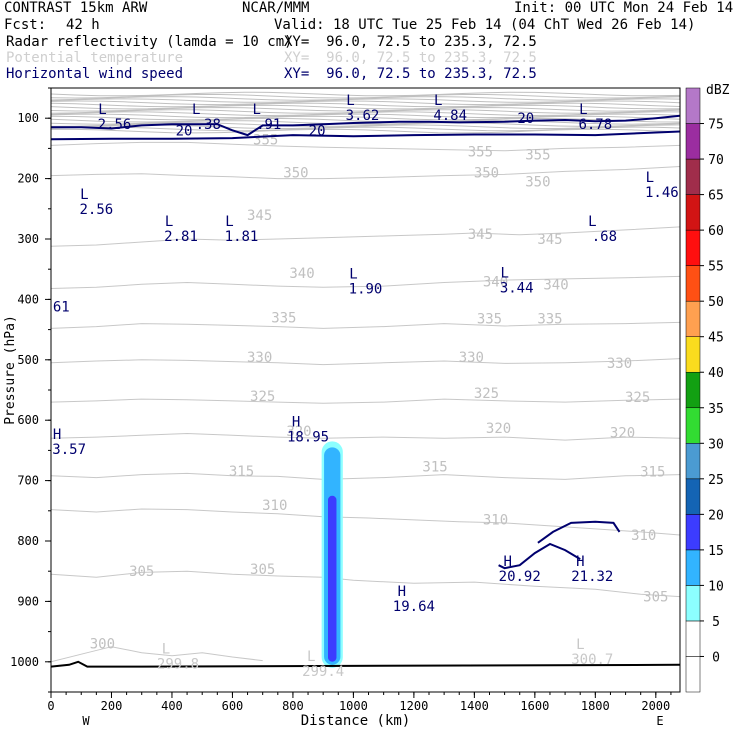  Describe the element at coordinates (28, 601) in the screenshot. I see `y-tick-label: 900` at that location.